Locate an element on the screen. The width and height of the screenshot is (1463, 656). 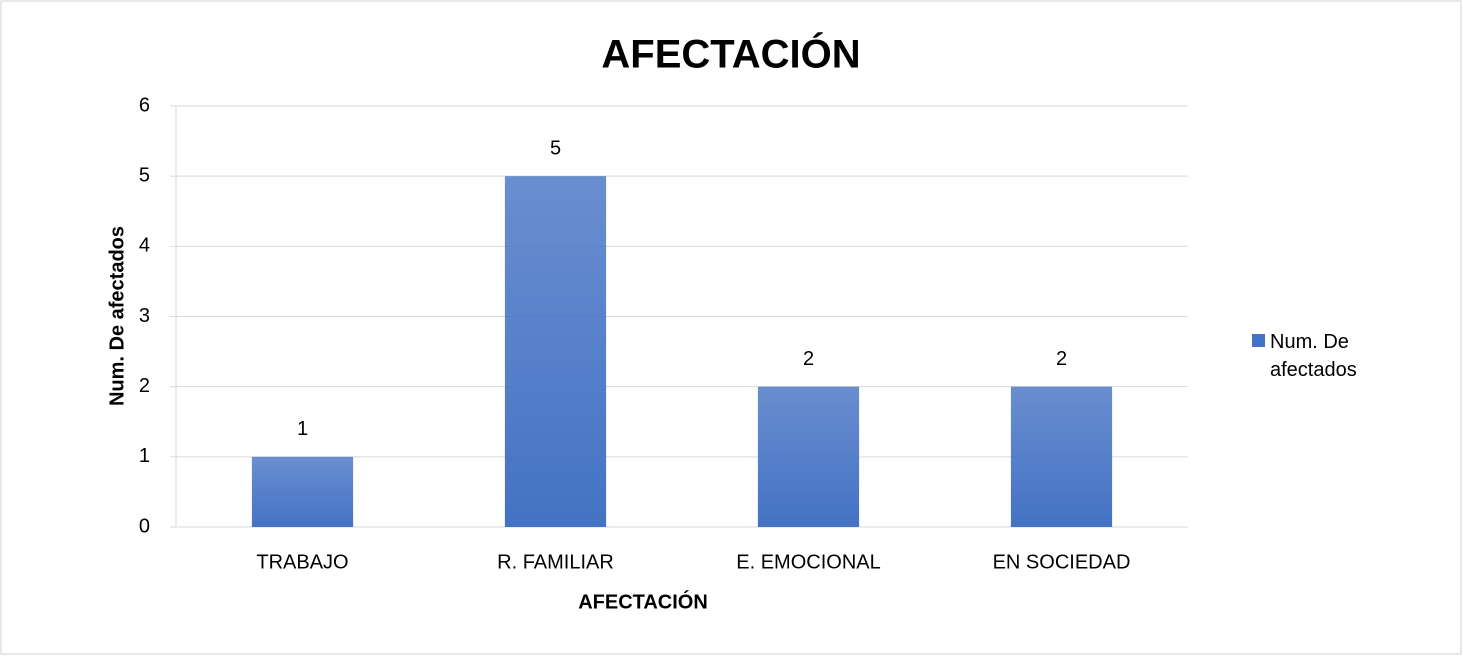
chart-title: AFECTACIÓN is located at coordinates (730, 54).